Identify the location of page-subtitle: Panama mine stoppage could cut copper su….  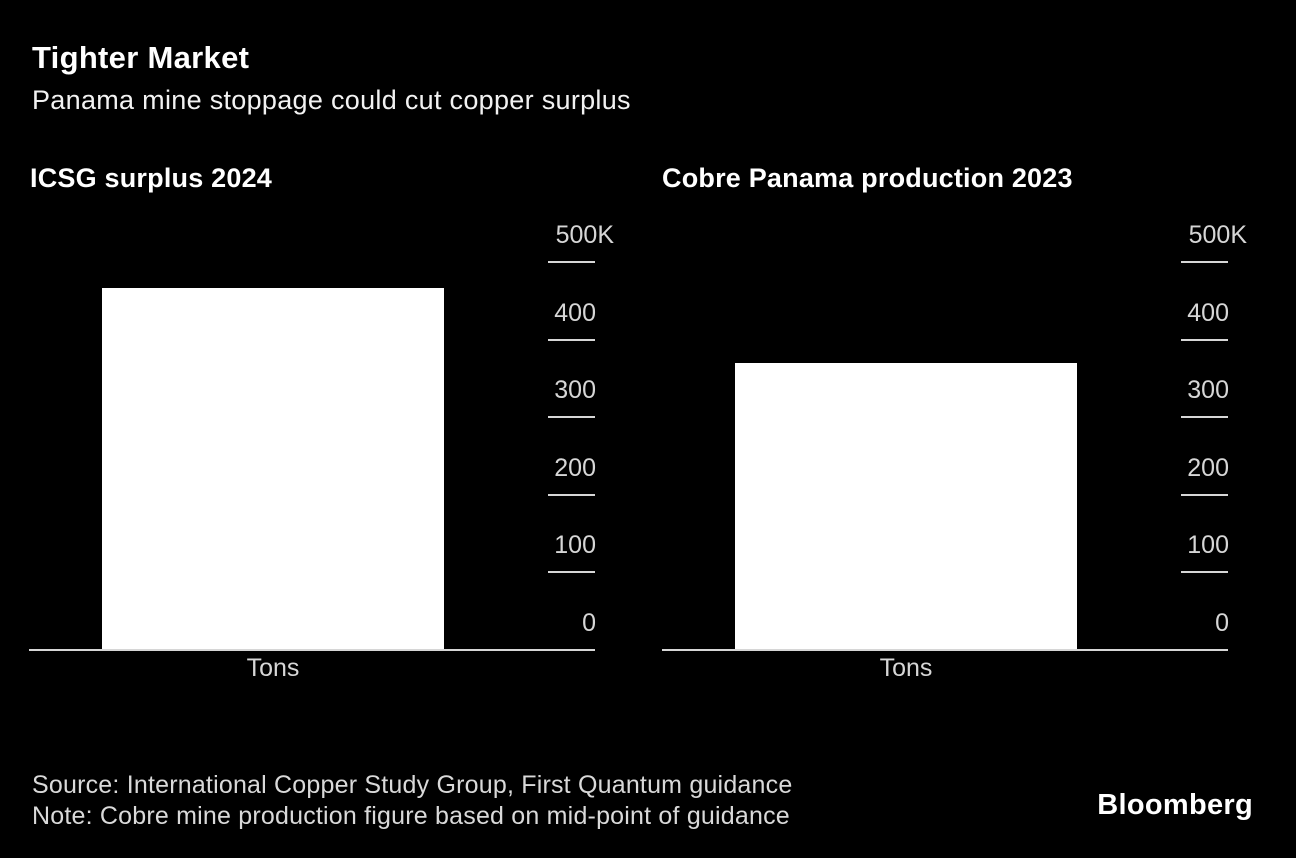
(331, 100).